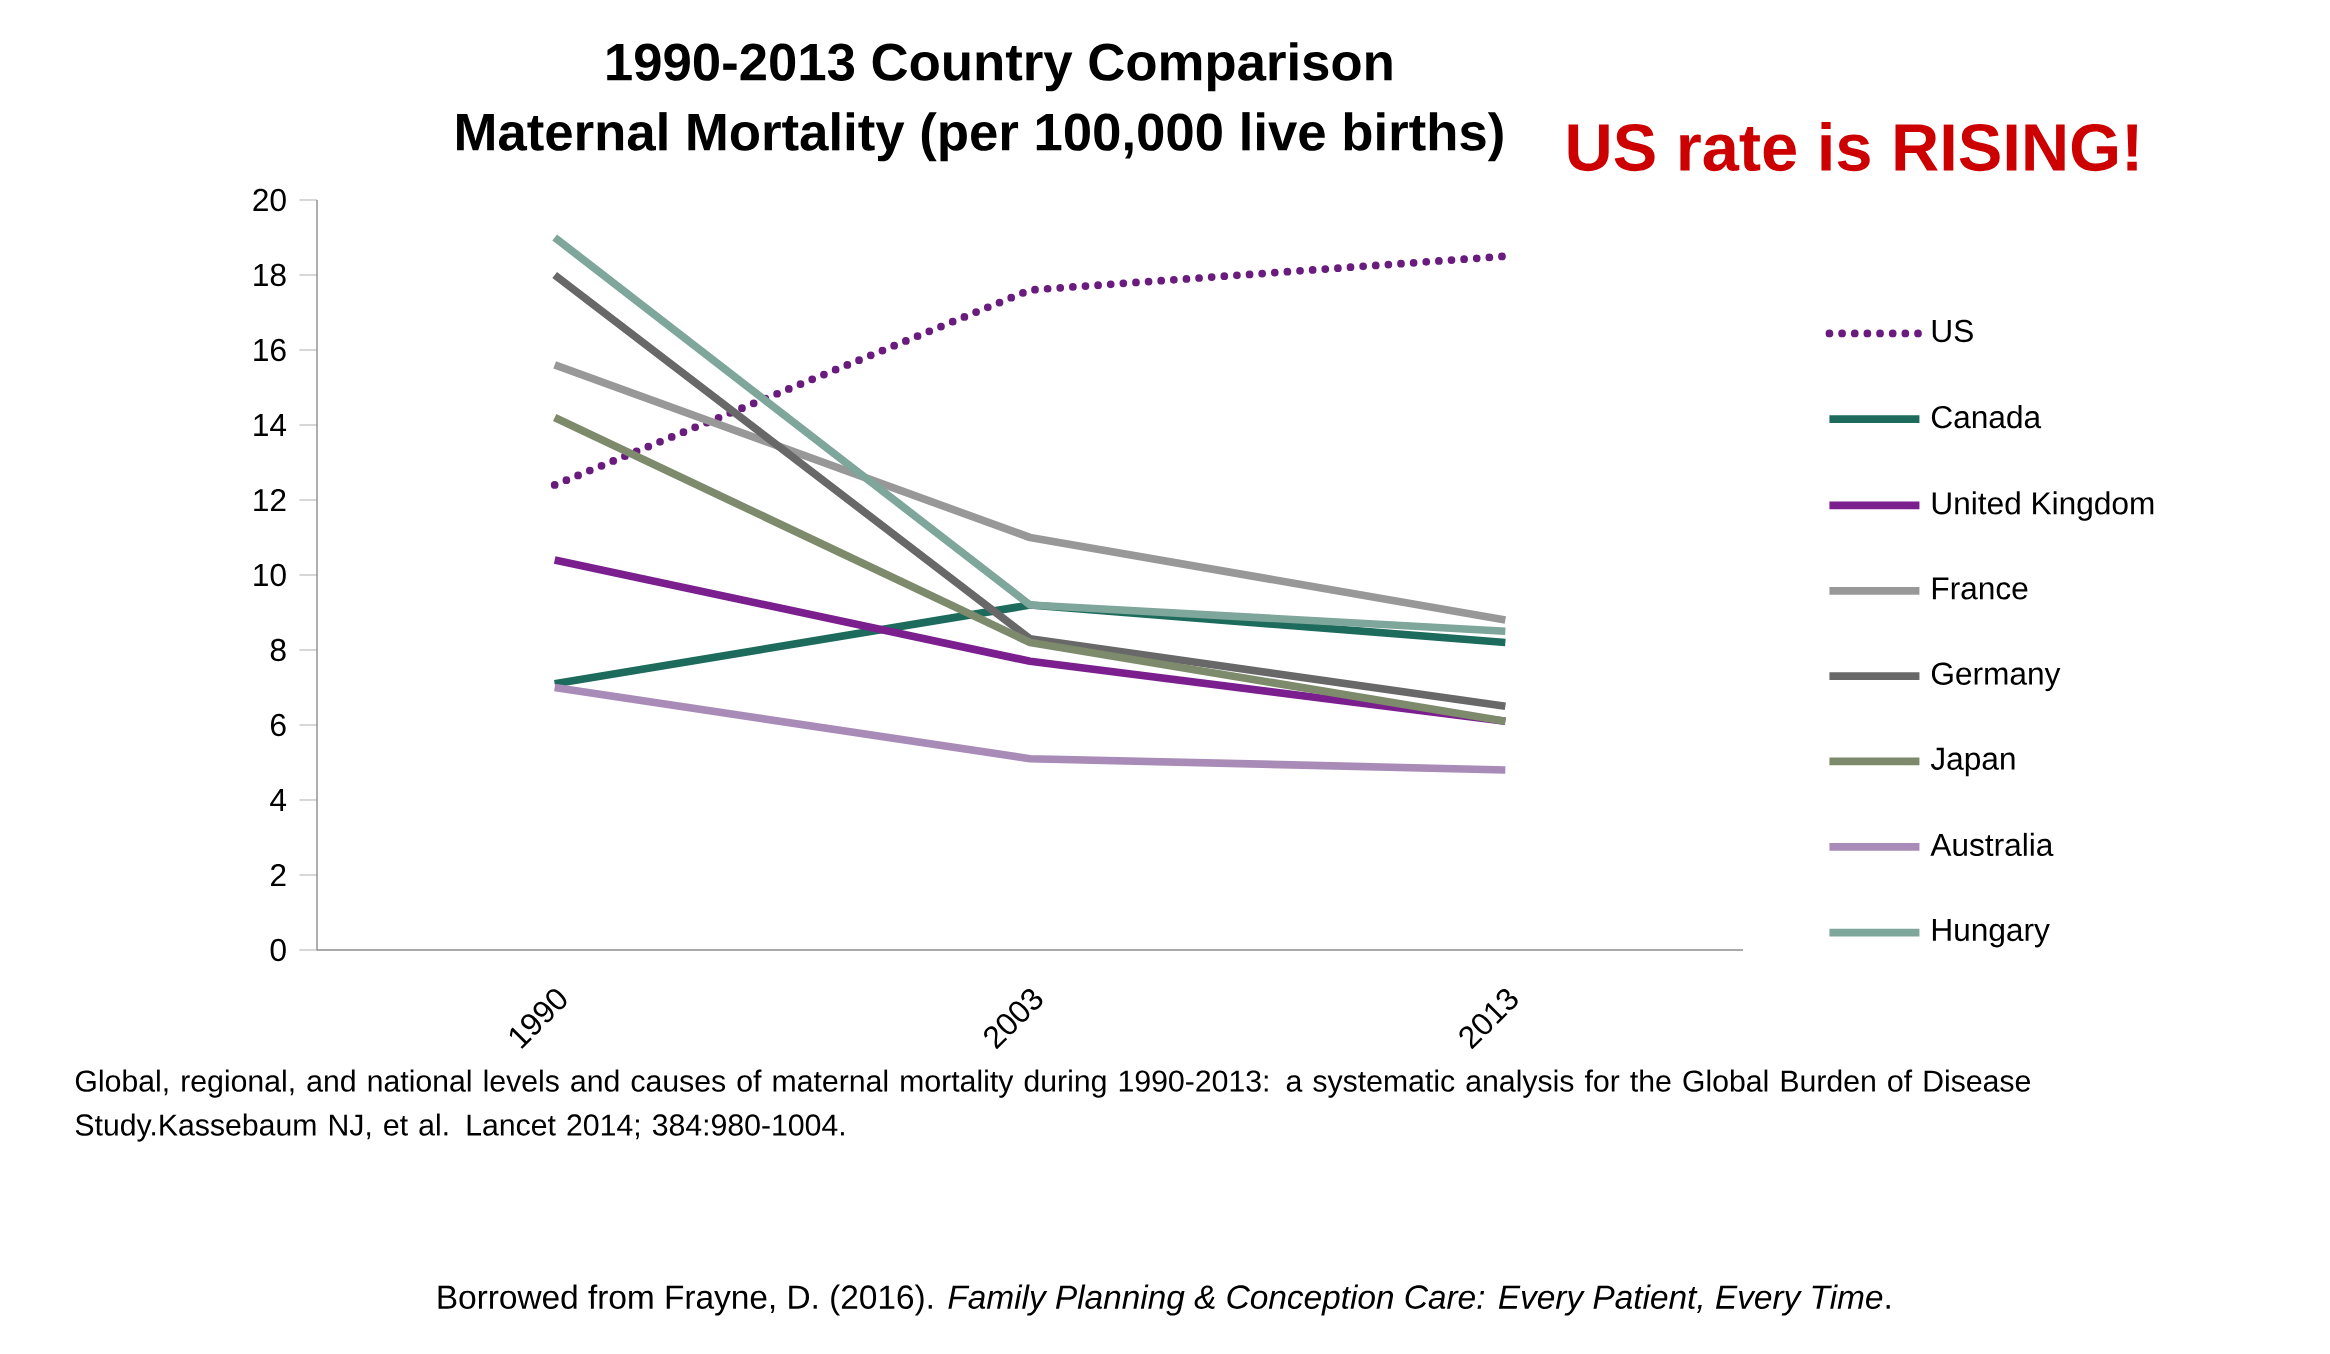 This screenshot has height=1354, width=2330. What do you see at coordinates (278, 725) in the screenshot?
I see `y-tick-label: 6` at bounding box center [278, 725].